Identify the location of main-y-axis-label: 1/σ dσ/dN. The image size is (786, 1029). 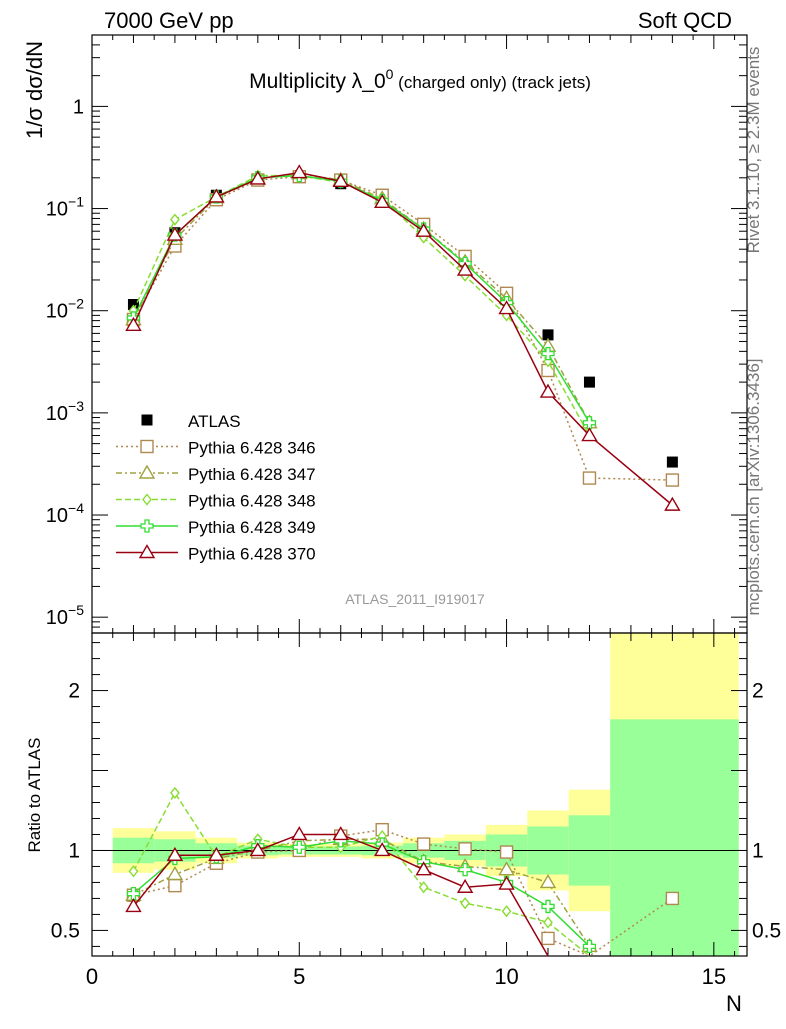
(34, 90).